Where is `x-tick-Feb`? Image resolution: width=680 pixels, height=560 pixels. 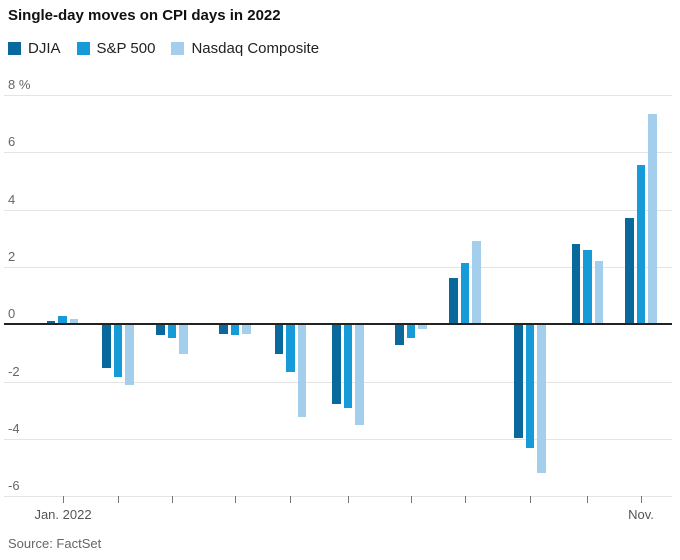
x-tick-Feb is located at coordinates (118, 499).